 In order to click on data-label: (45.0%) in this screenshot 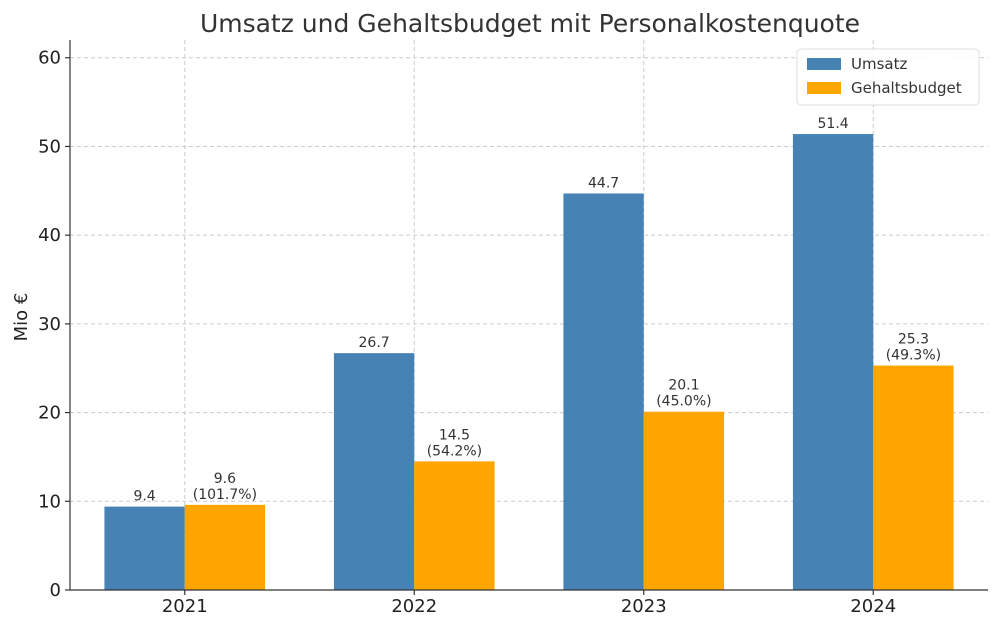, I will do `click(683, 402)`.